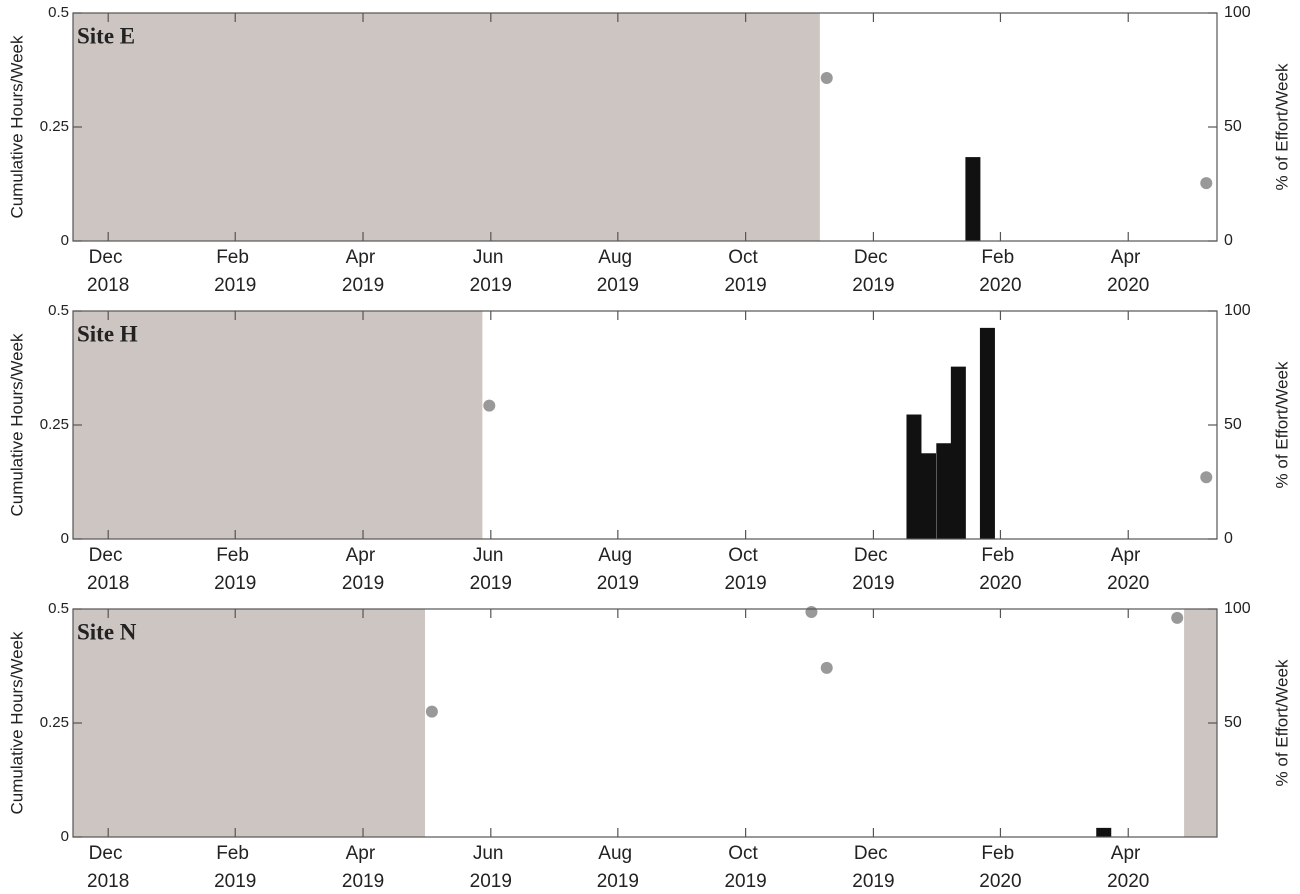 This screenshot has width=1300, height=894. Describe the element at coordinates (107, 631) in the screenshot. I see `site-label: Site N` at that location.